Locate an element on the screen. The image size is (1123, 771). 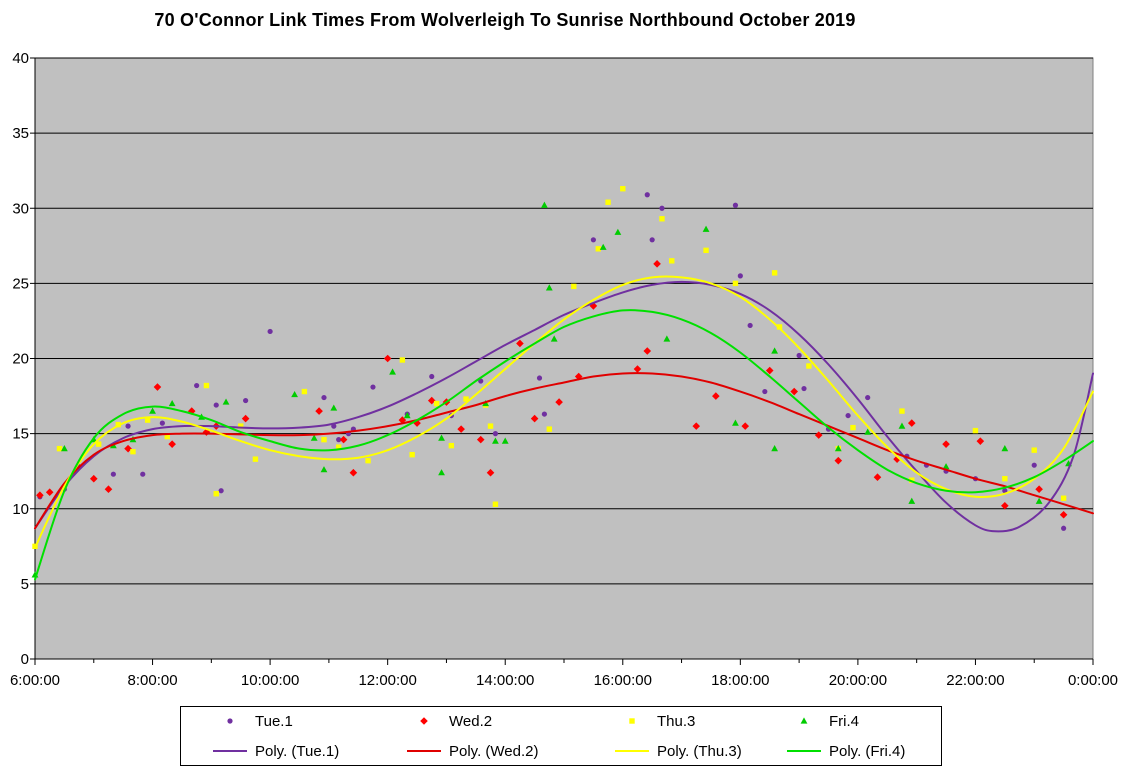
x-tick-label: 20:00:00 is located at coordinates (858, 680).